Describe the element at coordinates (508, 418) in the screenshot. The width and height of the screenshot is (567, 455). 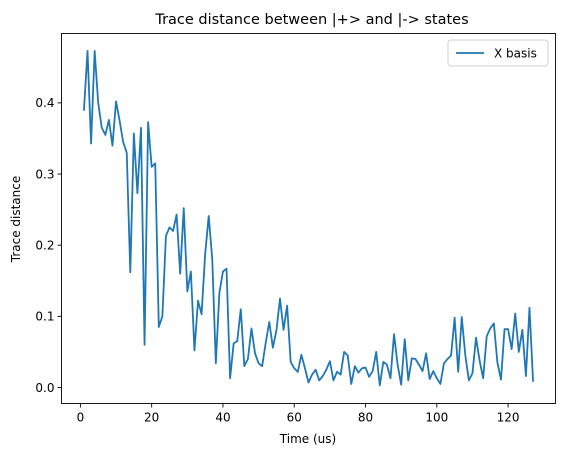
I see `x-tick-label: 120` at that location.